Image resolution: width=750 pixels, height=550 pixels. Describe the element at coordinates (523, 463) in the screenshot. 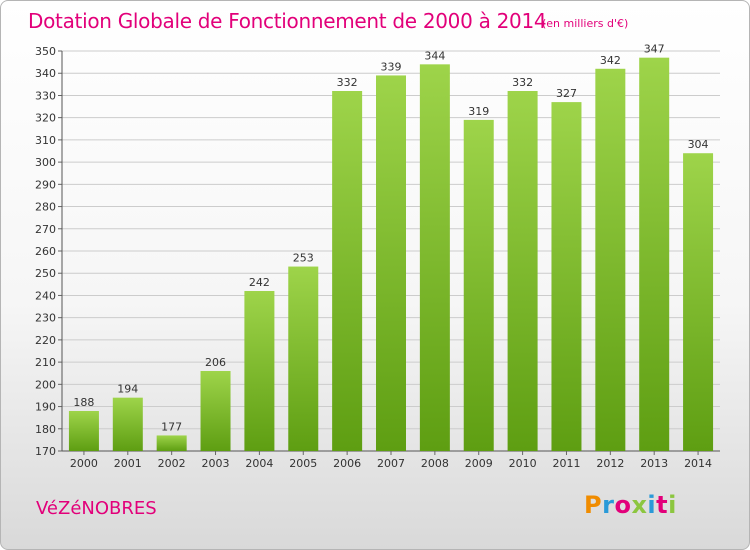

I see `x-tick-label: 2010` at that location.